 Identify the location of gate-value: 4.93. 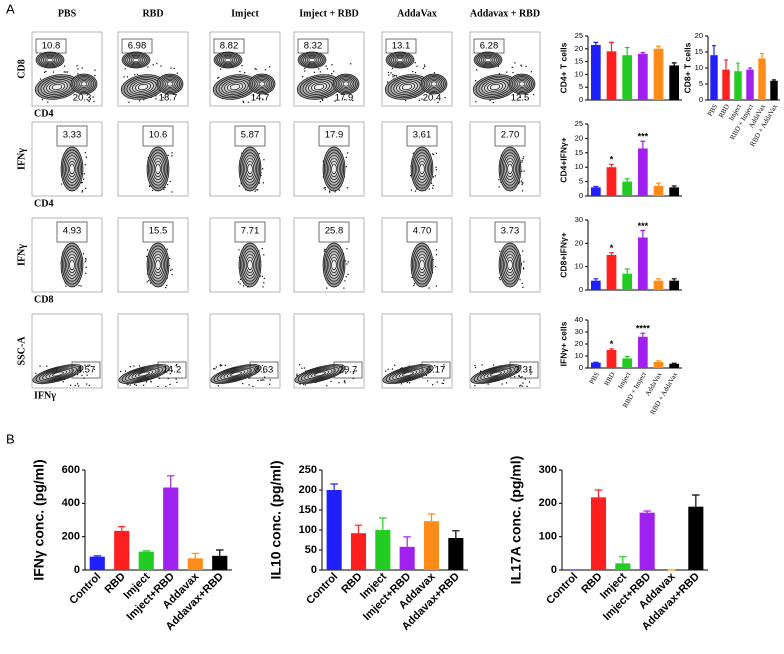
(72, 231).